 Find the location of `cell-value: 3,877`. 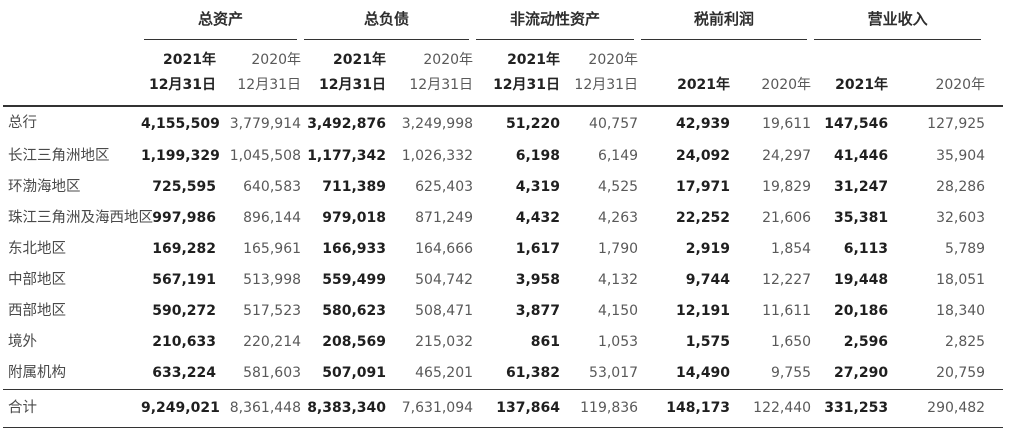

cell-value: 3,877 is located at coordinates (538, 311).